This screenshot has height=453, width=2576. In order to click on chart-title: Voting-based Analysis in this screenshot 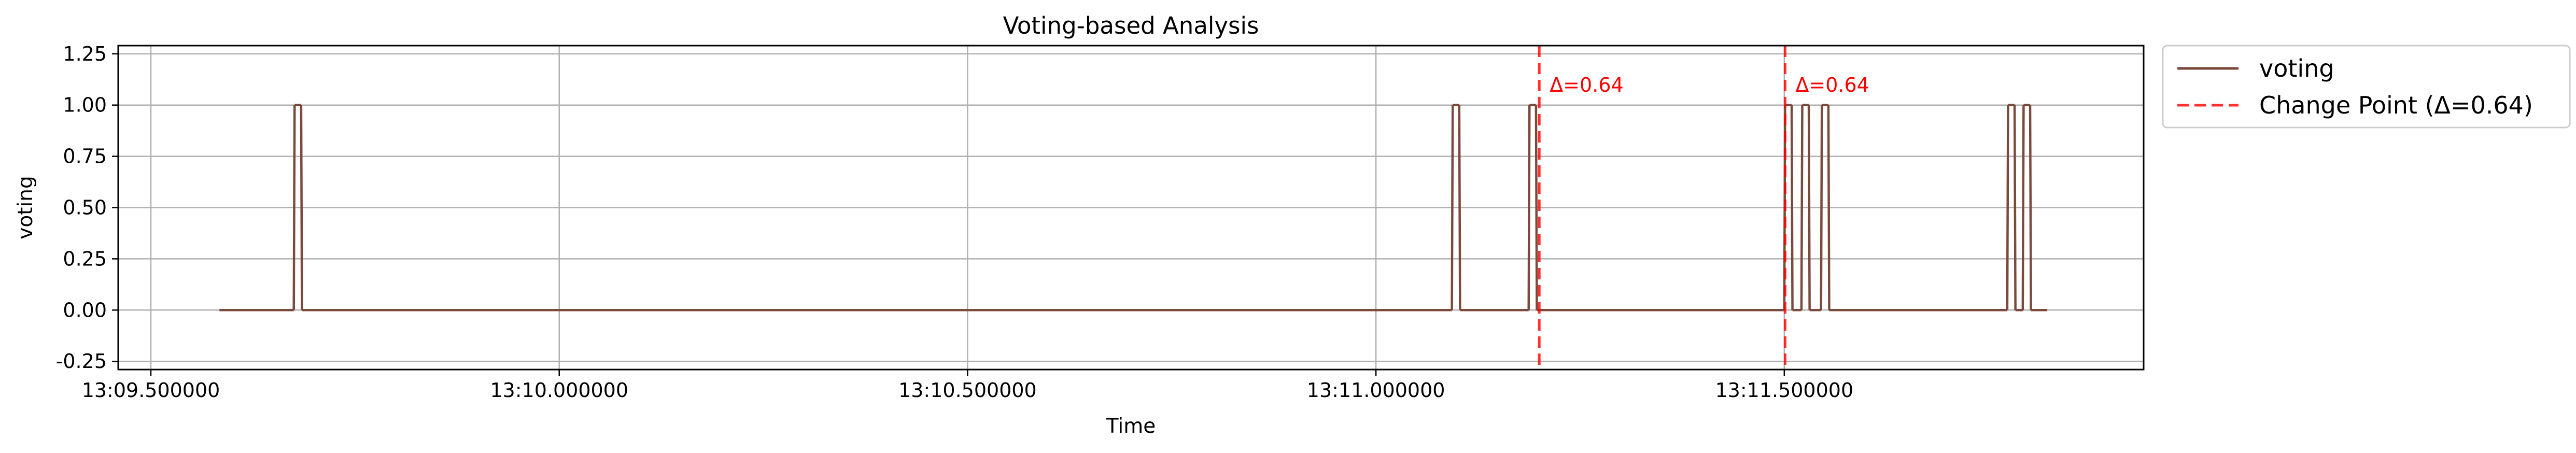, I will do `click(1131, 26)`.